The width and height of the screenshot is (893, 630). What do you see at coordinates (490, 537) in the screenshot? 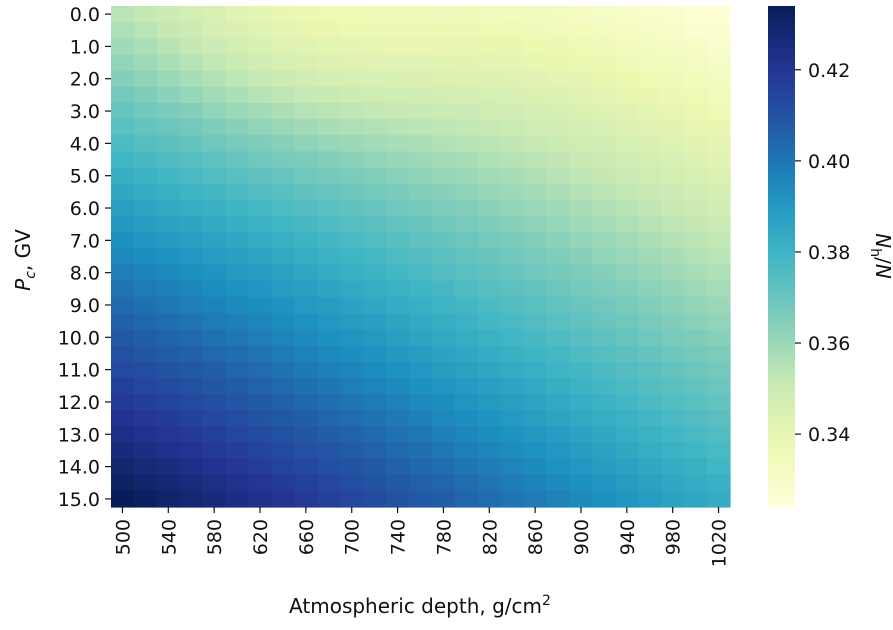
I see `x-tick-label: 820` at bounding box center [490, 537].